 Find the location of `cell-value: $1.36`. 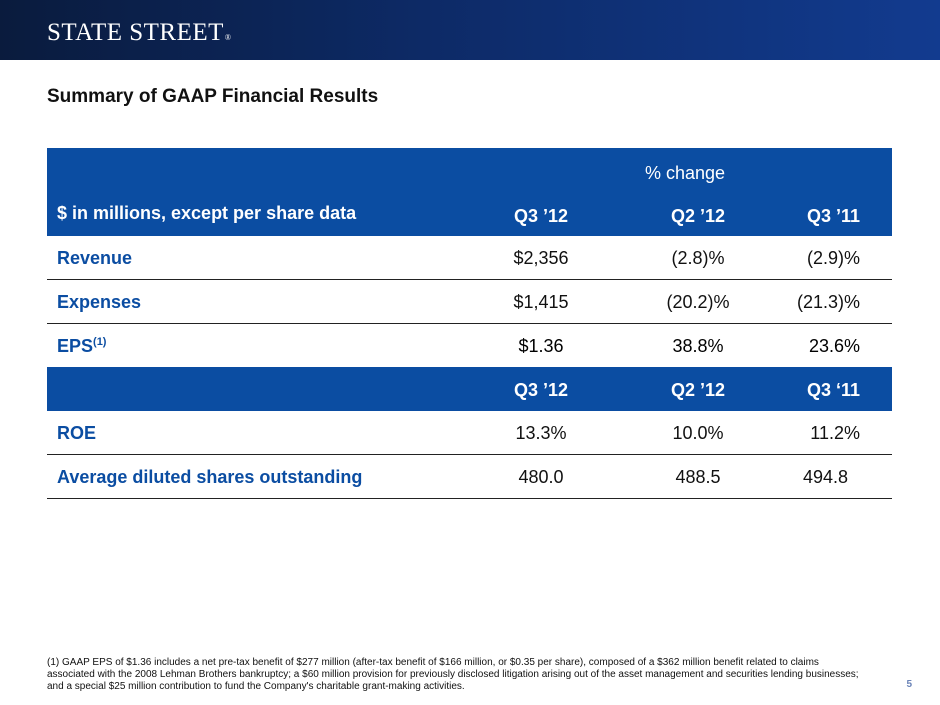

cell-value: $1.36 is located at coordinates (541, 346).